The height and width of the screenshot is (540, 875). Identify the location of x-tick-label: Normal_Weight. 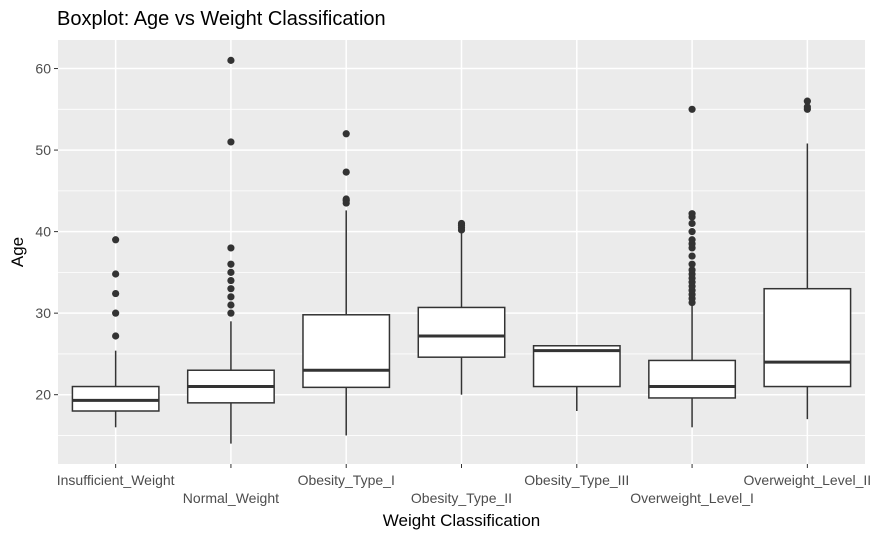
(231, 498).